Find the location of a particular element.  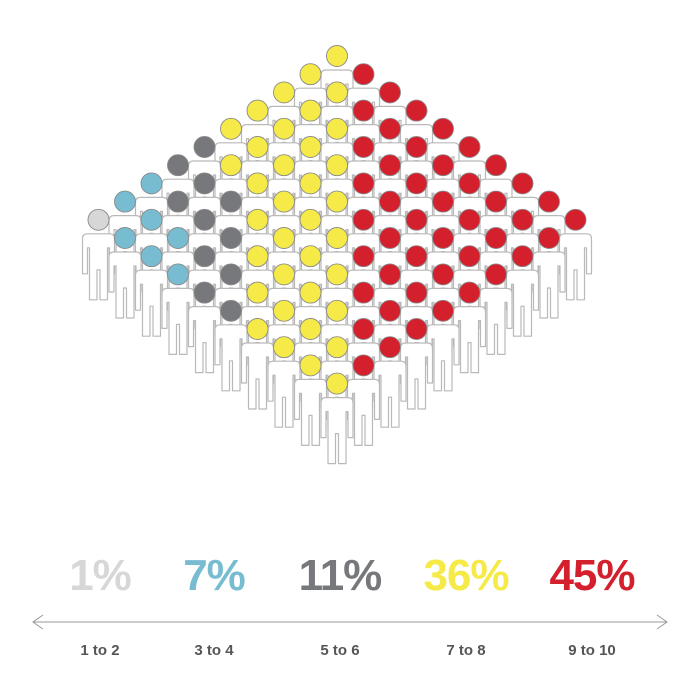

range-label-5-to-6: 5 to 6 is located at coordinates (339, 650).